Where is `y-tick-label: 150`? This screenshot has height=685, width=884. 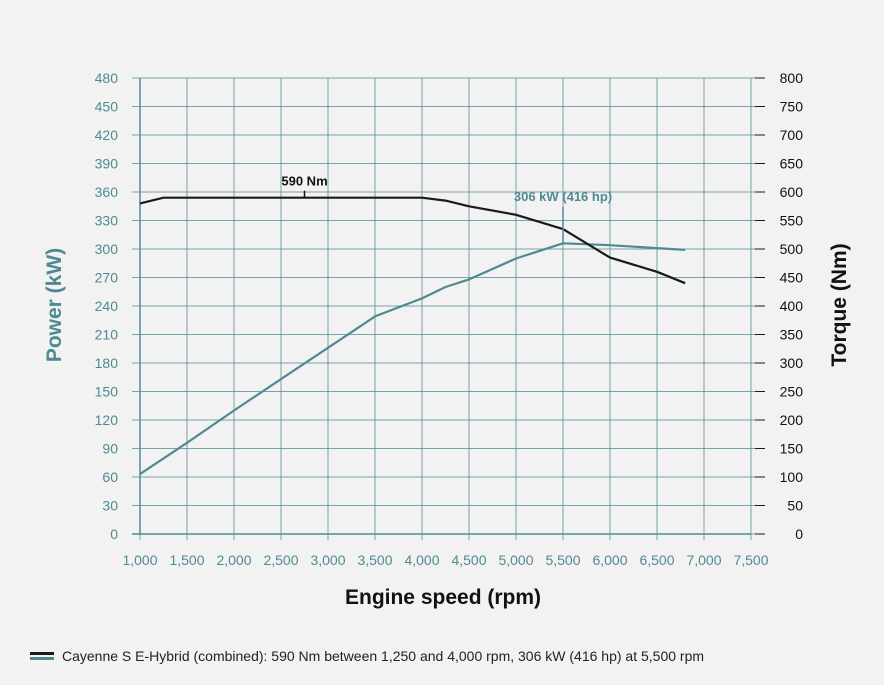
y-tick-label: 150 is located at coordinates (107, 392).